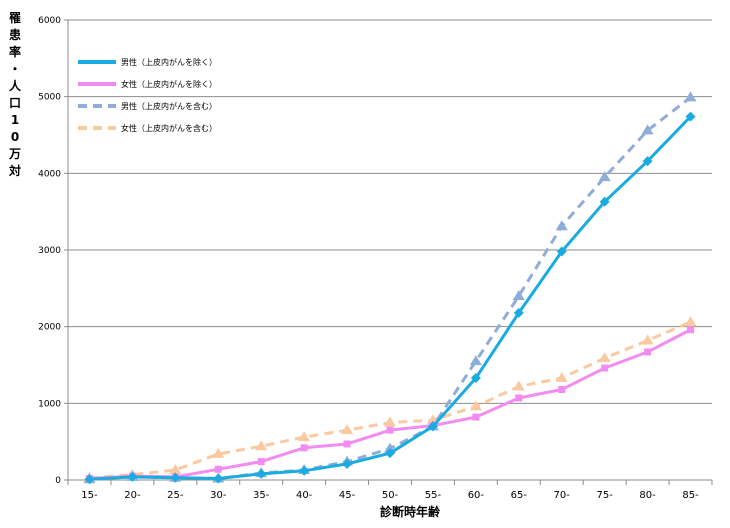  What do you see at coordinates (410, 511) in the screenshot?
I see `x-axis-title: 診断時年齢` at bounding box center [410, 511].